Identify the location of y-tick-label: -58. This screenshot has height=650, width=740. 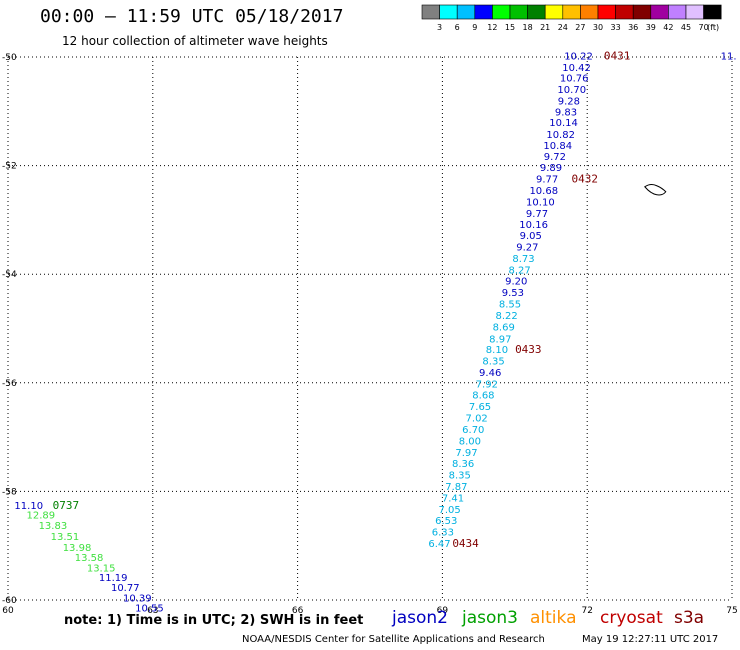
(9, 492).